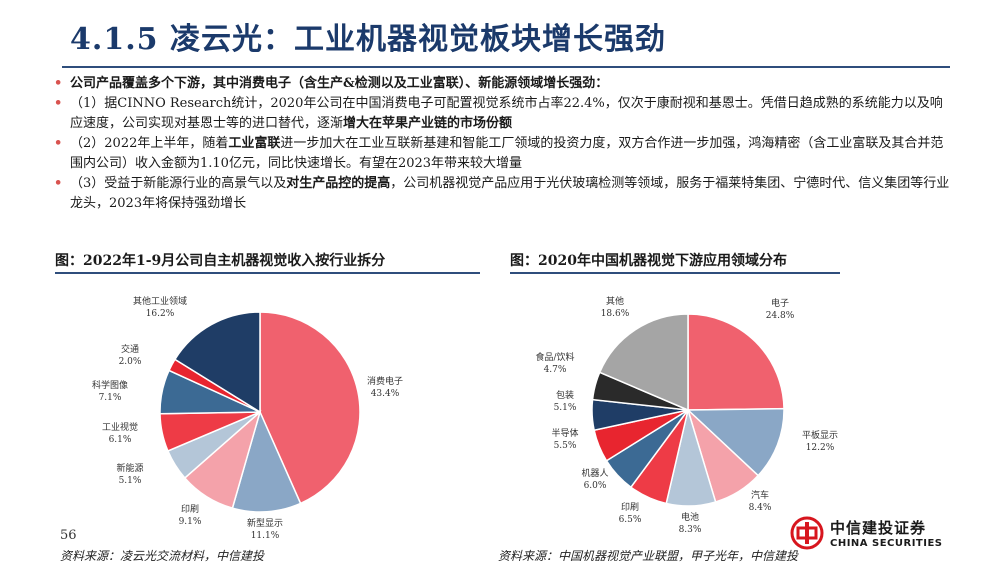 This screenshot has width=1000, height=564. Describe the element at coordinates (565, 446) in the screenshot. I see `slice-value: 5.5%` at that location.